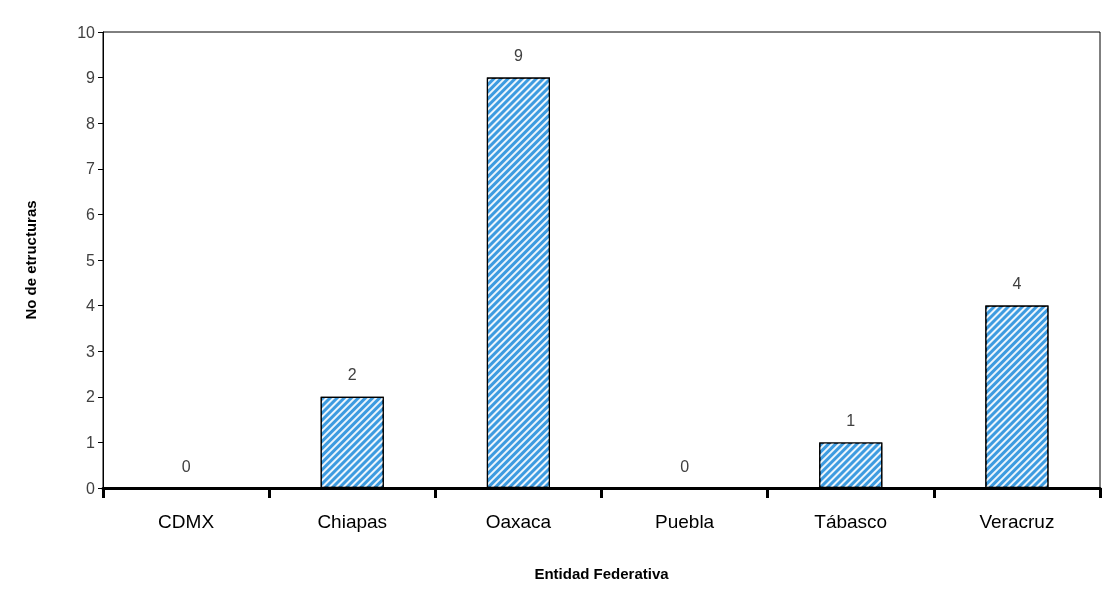 The width and height of the screenshot is (1113, 601). Describe the element at coordinates (91, 123) in the screenshot. I see `y-tick-label: 8` at that location.